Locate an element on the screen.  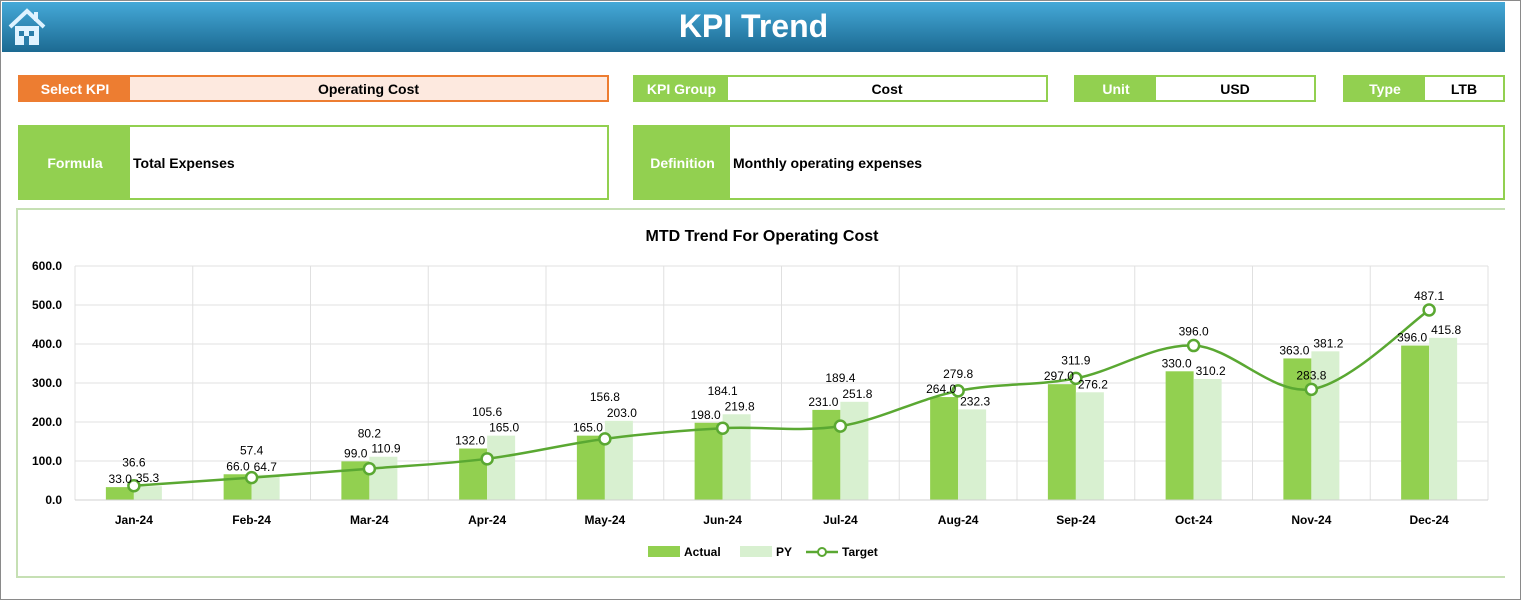
actual-data-label: 198.0 is located at coordinates (706, 415).